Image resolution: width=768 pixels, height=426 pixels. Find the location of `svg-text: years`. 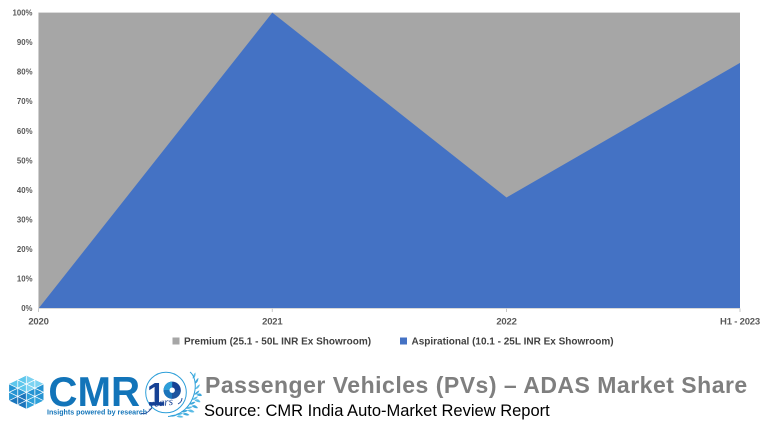

svg-text: years is located at coordinates (161, 403).